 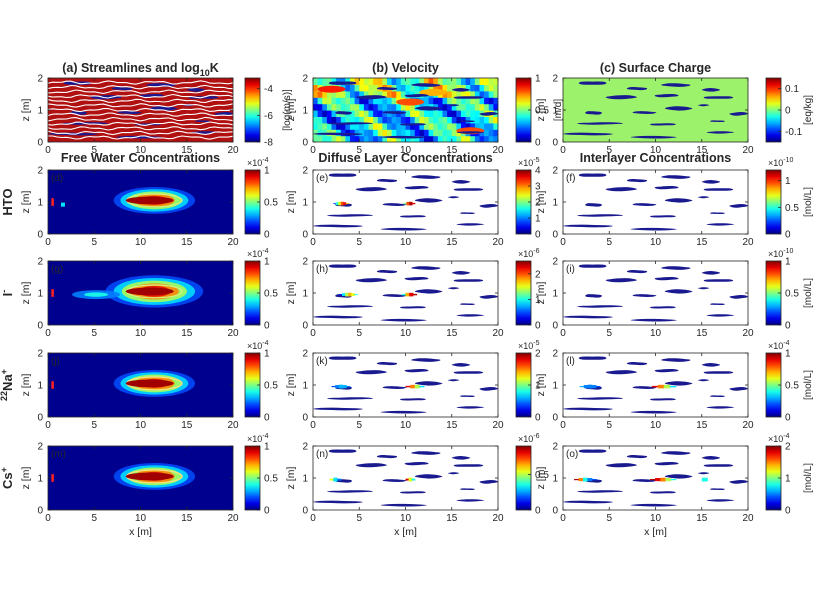 What do you see at coordinates (405, 110) in the screenshot?
I see `field-b` at bounding box center [405, 110].